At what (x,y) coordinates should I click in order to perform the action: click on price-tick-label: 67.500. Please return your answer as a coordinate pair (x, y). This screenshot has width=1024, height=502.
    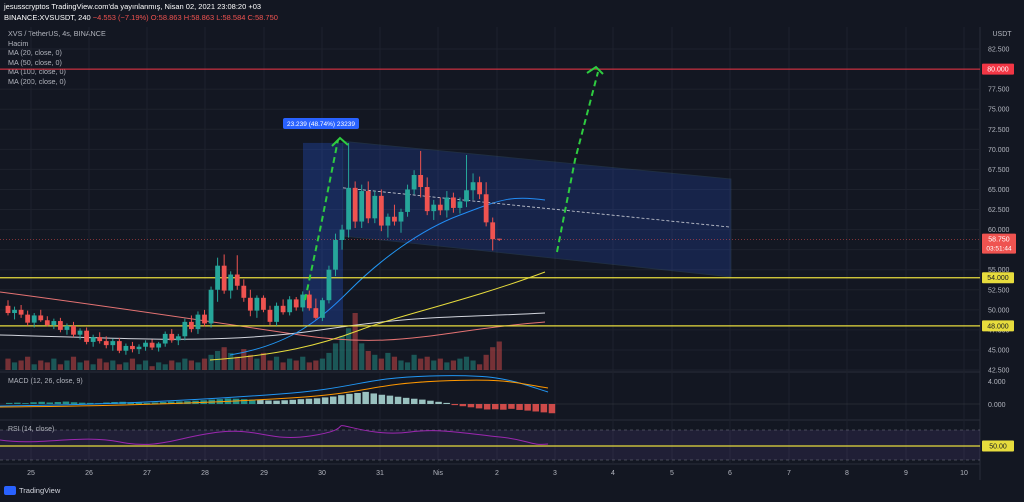
    Looking at the image, I should click on (999, 170).